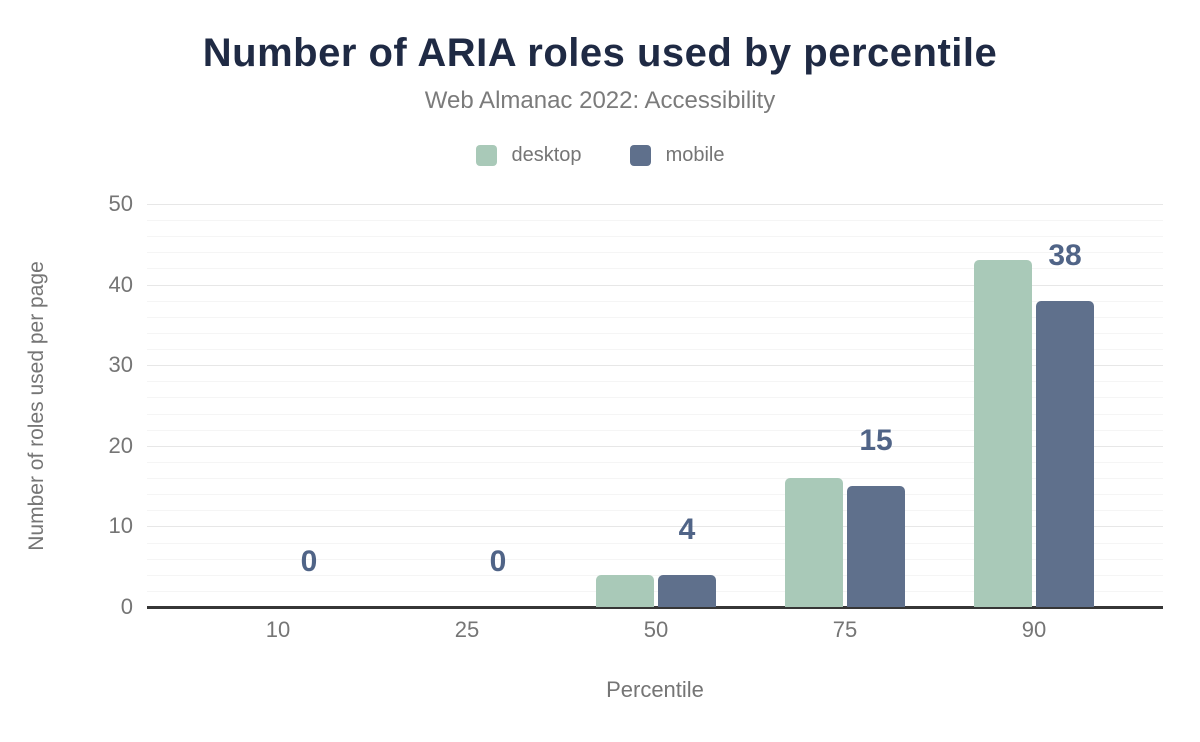  What do you see at coordinates (498, 561) in the screenshot?
I see `data-label-p25: 0` at bounding box center [498, 561].